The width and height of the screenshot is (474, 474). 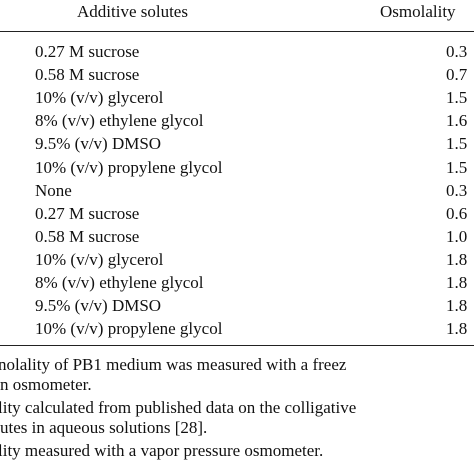 I want to click on footnote: utes in aqueous solutions [28]., so click(x=104, y=427).